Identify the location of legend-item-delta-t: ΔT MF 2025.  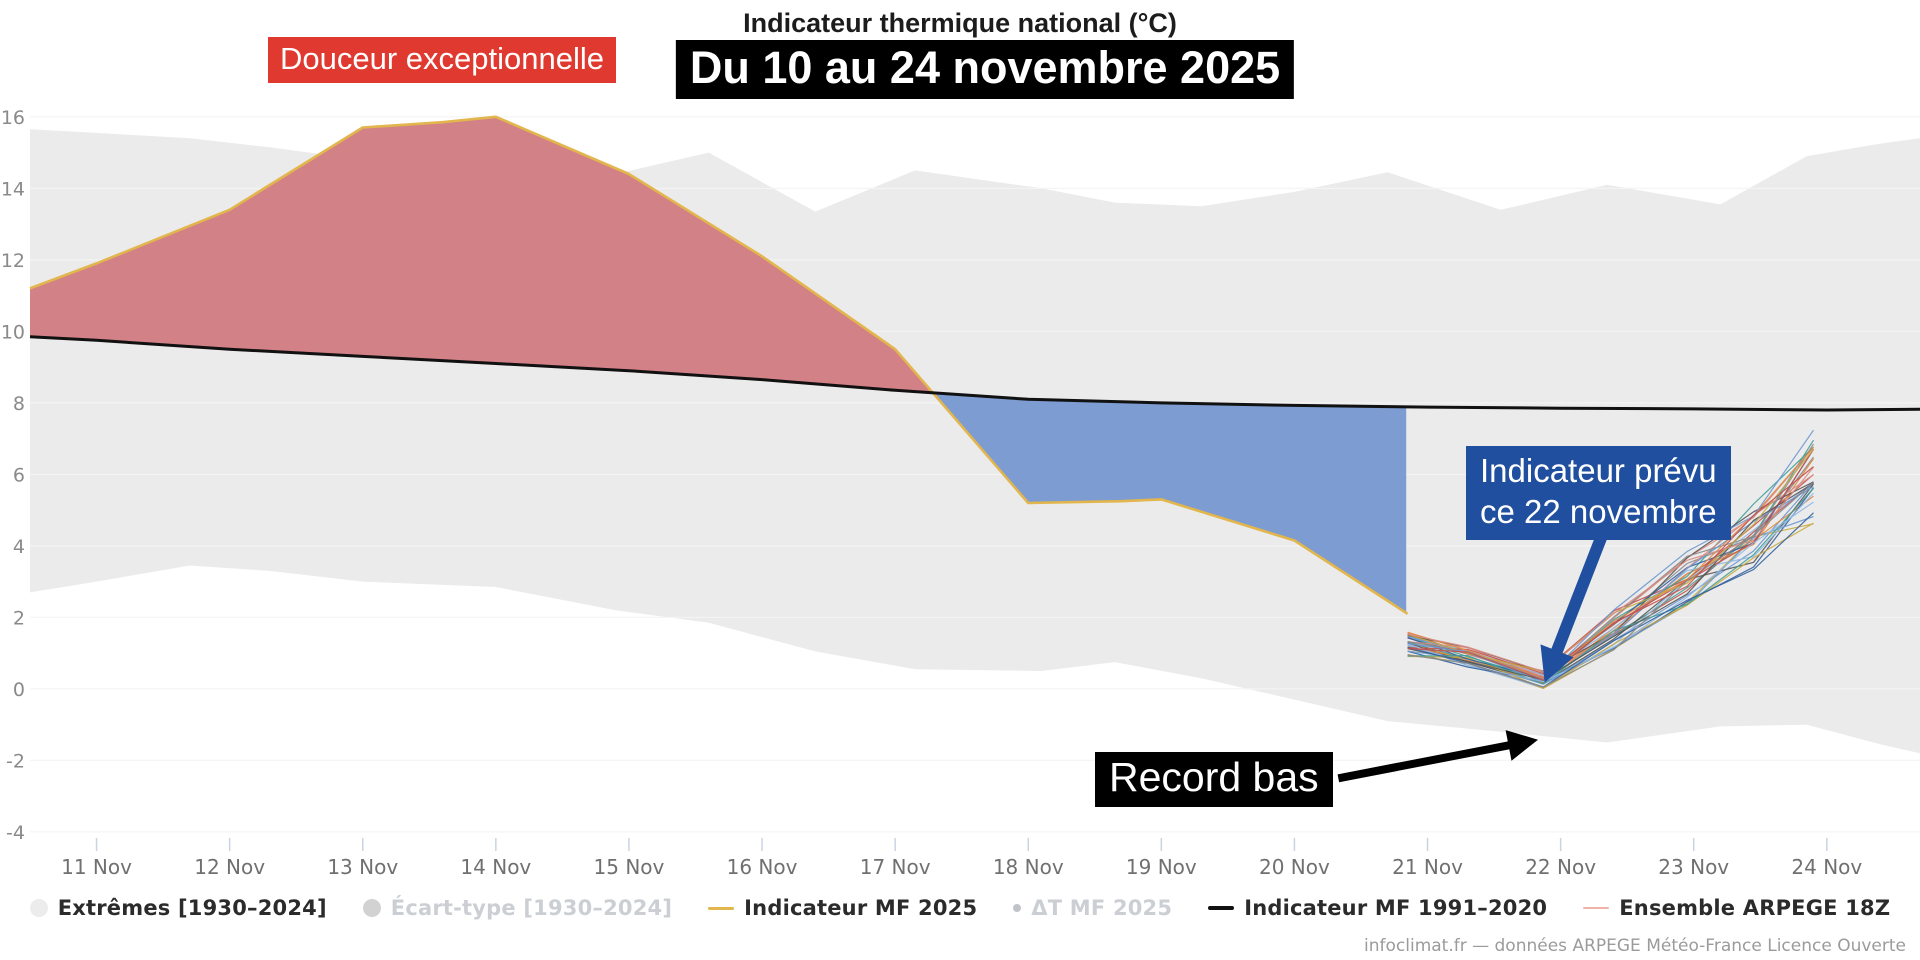
(1092, 908).